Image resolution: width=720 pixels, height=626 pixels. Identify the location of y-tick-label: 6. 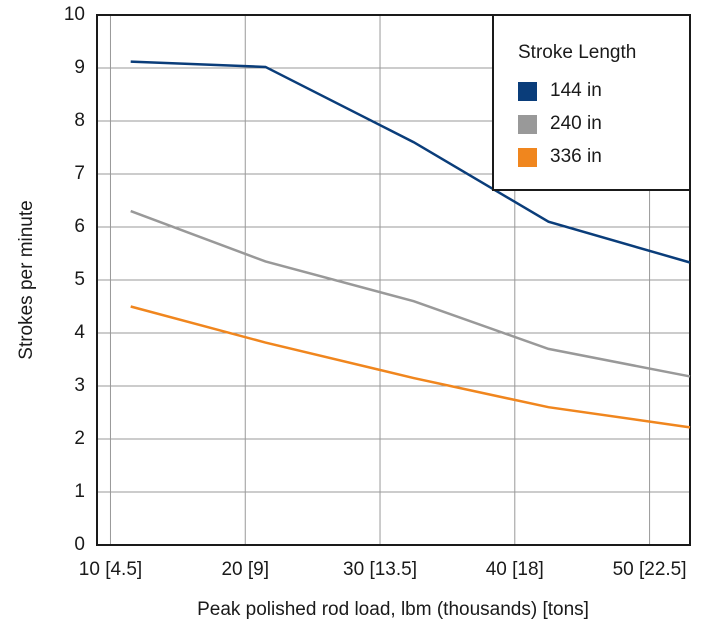
(79, 226).